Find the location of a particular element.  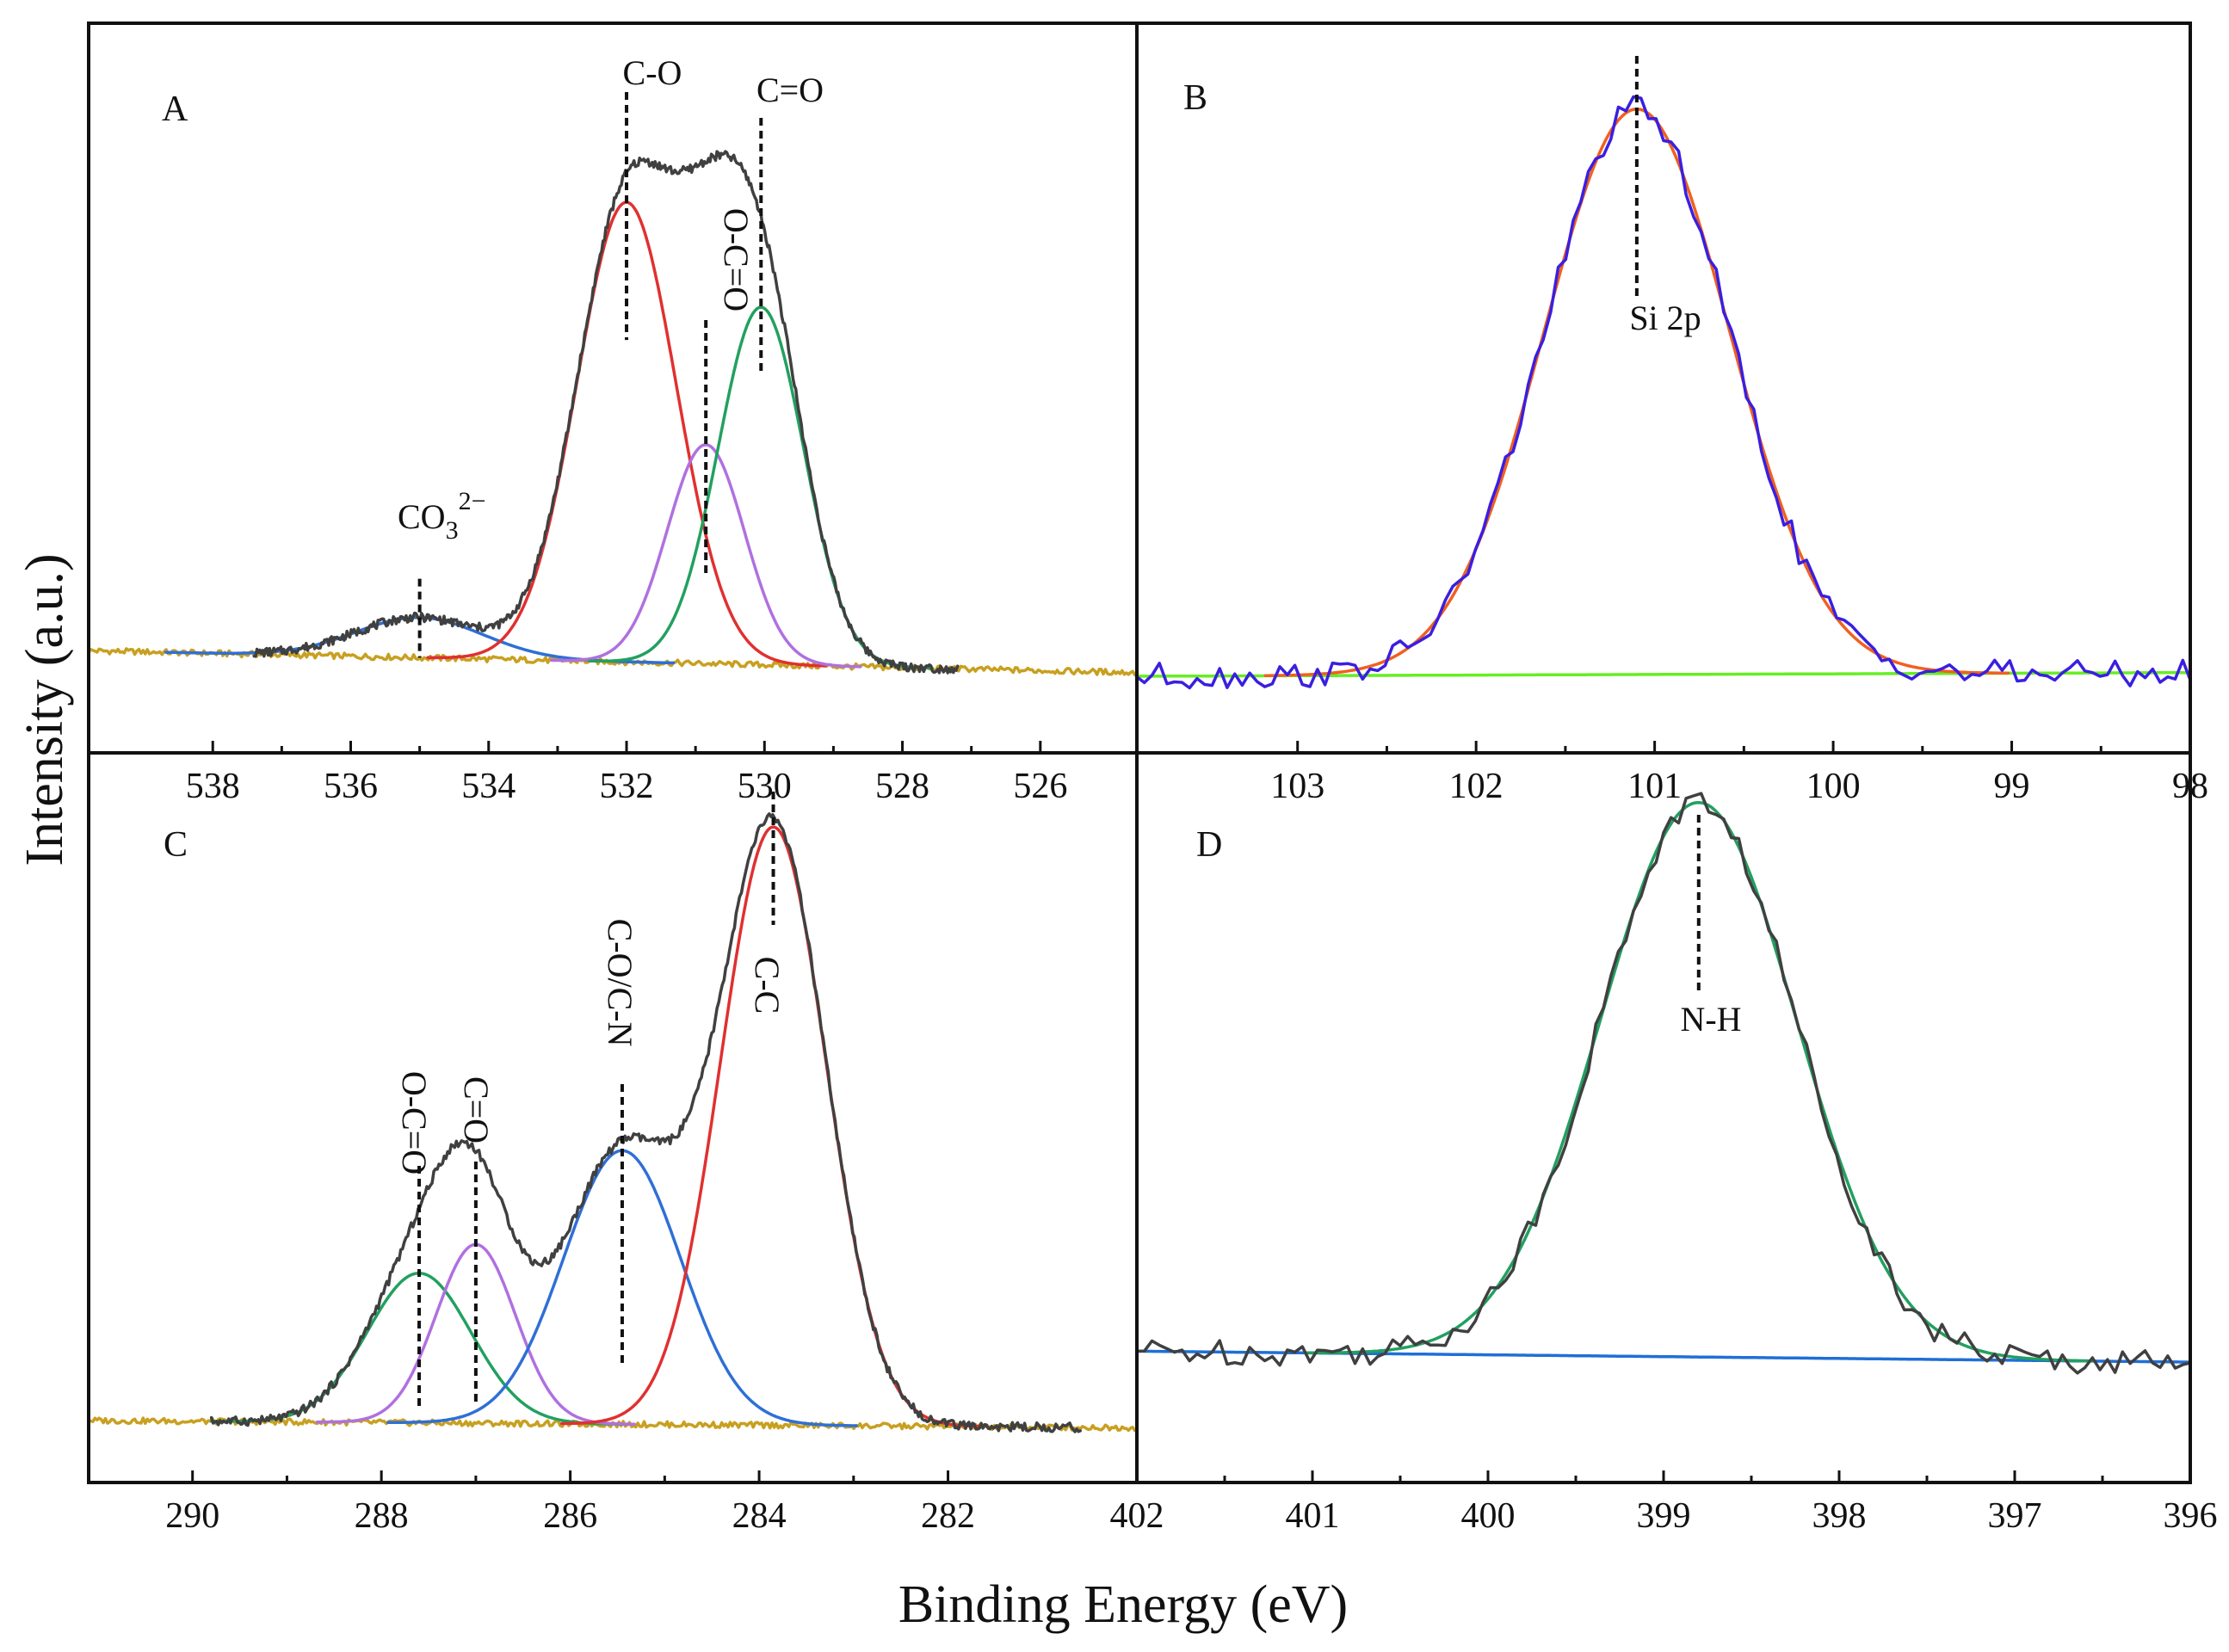

panel-a-x-tick-label: 532 is located at coordinates (627, 786).